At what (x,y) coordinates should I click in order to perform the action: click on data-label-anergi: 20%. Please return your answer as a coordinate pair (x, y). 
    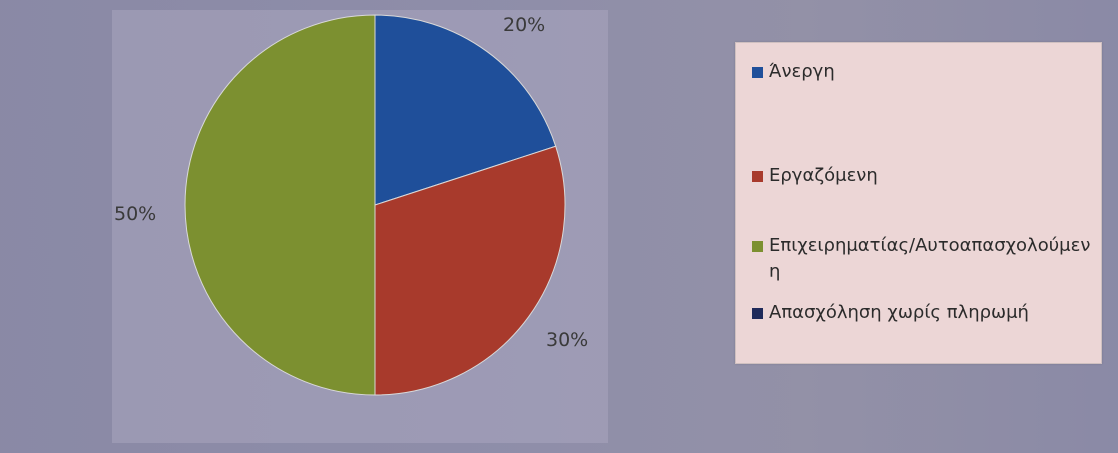
    Looking at the image, I should click on (524, 25).